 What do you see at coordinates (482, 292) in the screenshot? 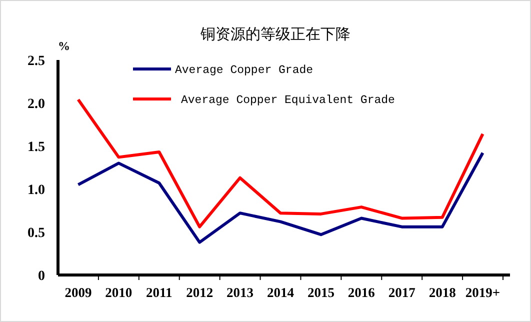
I see `x-tick-label: 2019+` at bounding box center [482, 292].